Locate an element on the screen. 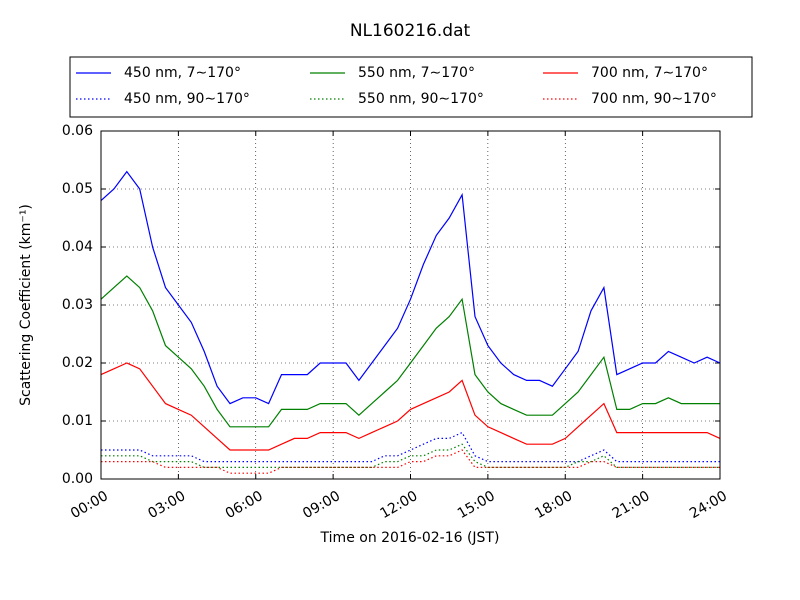  legend-label: 550 nm, 90∼170° is located at coordinates (421, 99).